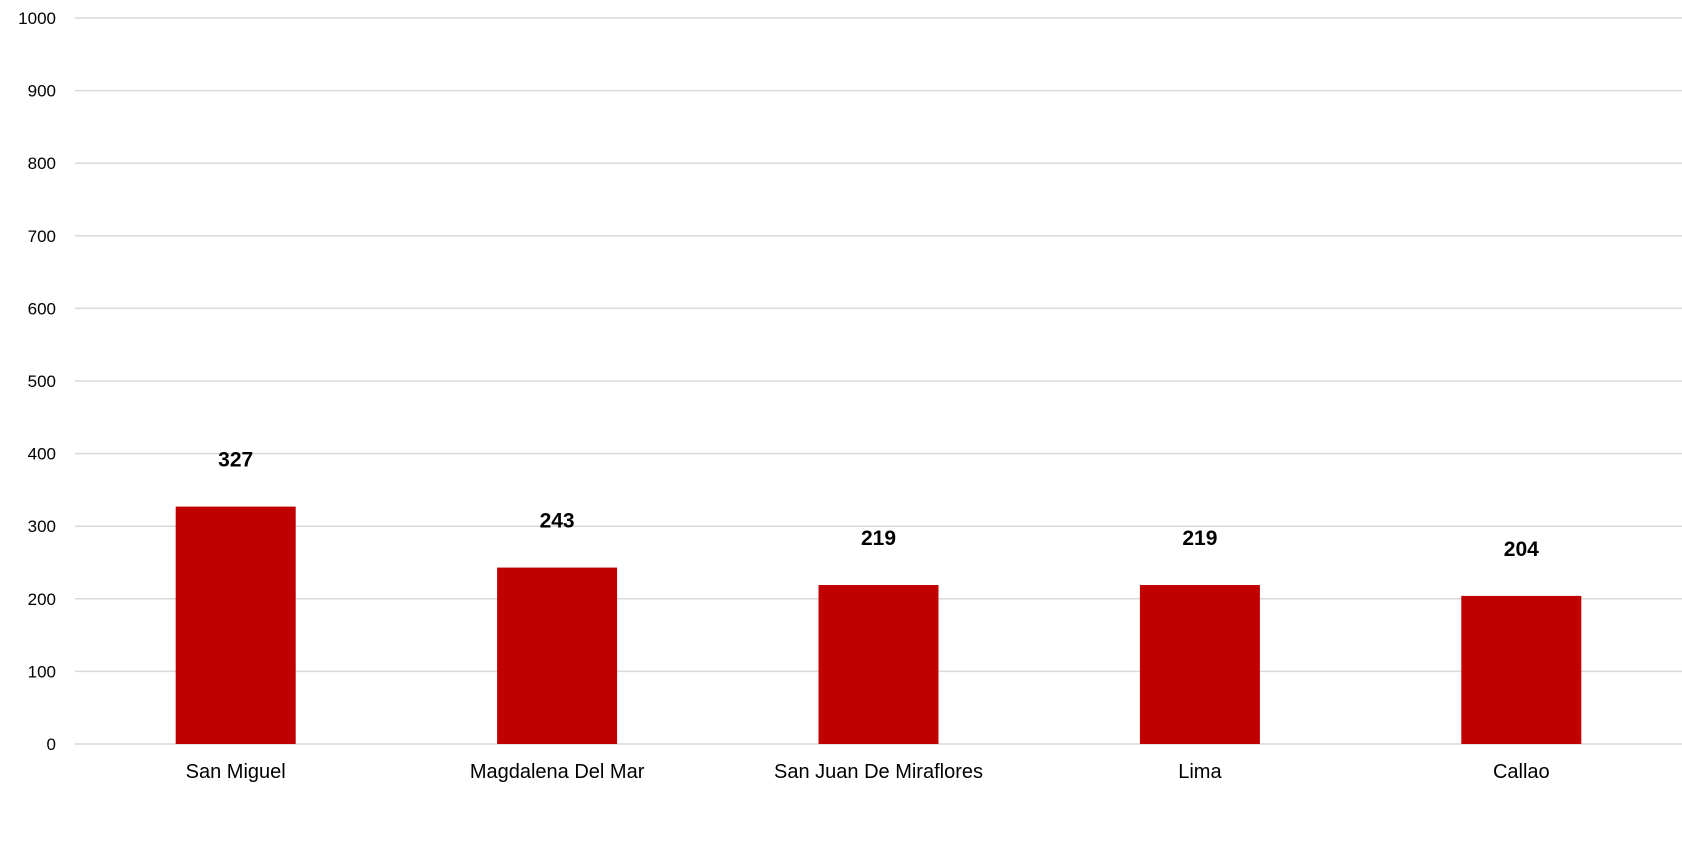 The image size is (1682, 842). Describe the element at coordinates (878, 772) in the screenshot. I see `x-category-label: San Juan De Miraflores` at that location.